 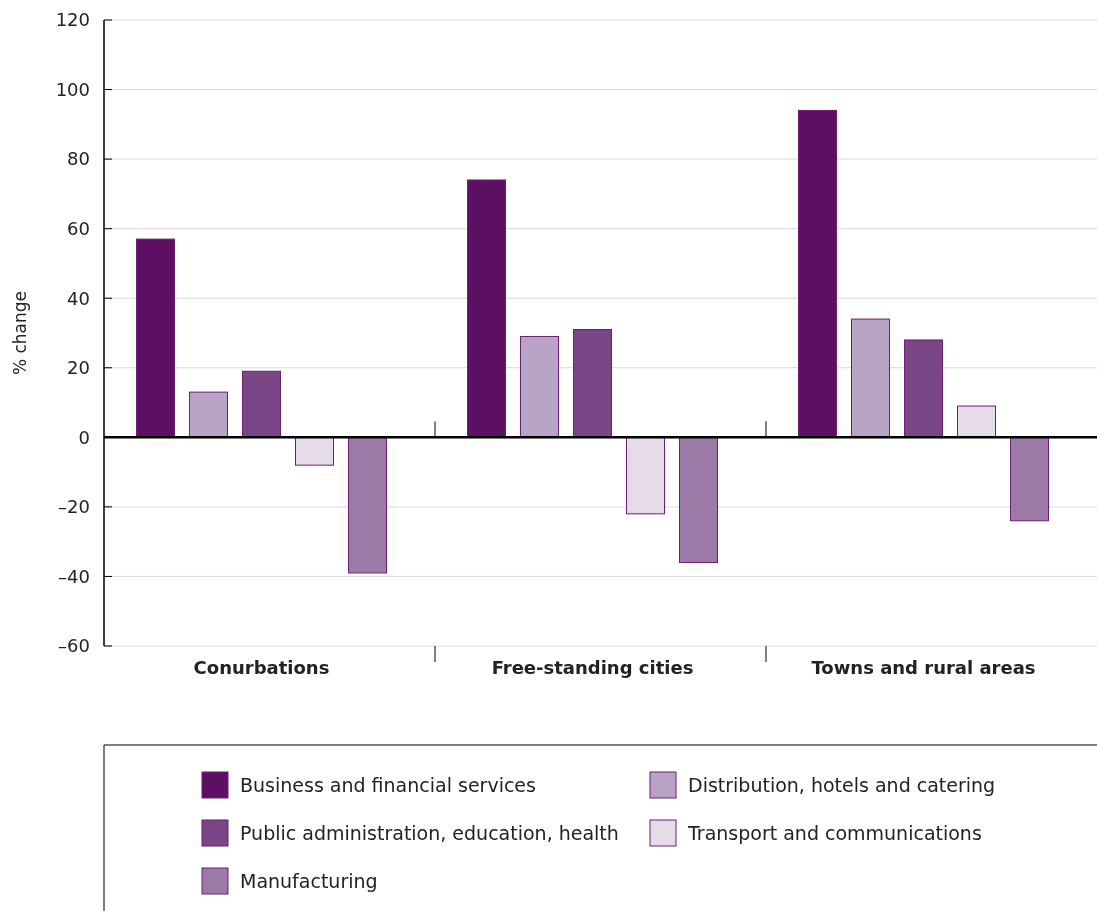 I want to click on x-tick-label: Towns and rural areas, so click(x=923, y=667).